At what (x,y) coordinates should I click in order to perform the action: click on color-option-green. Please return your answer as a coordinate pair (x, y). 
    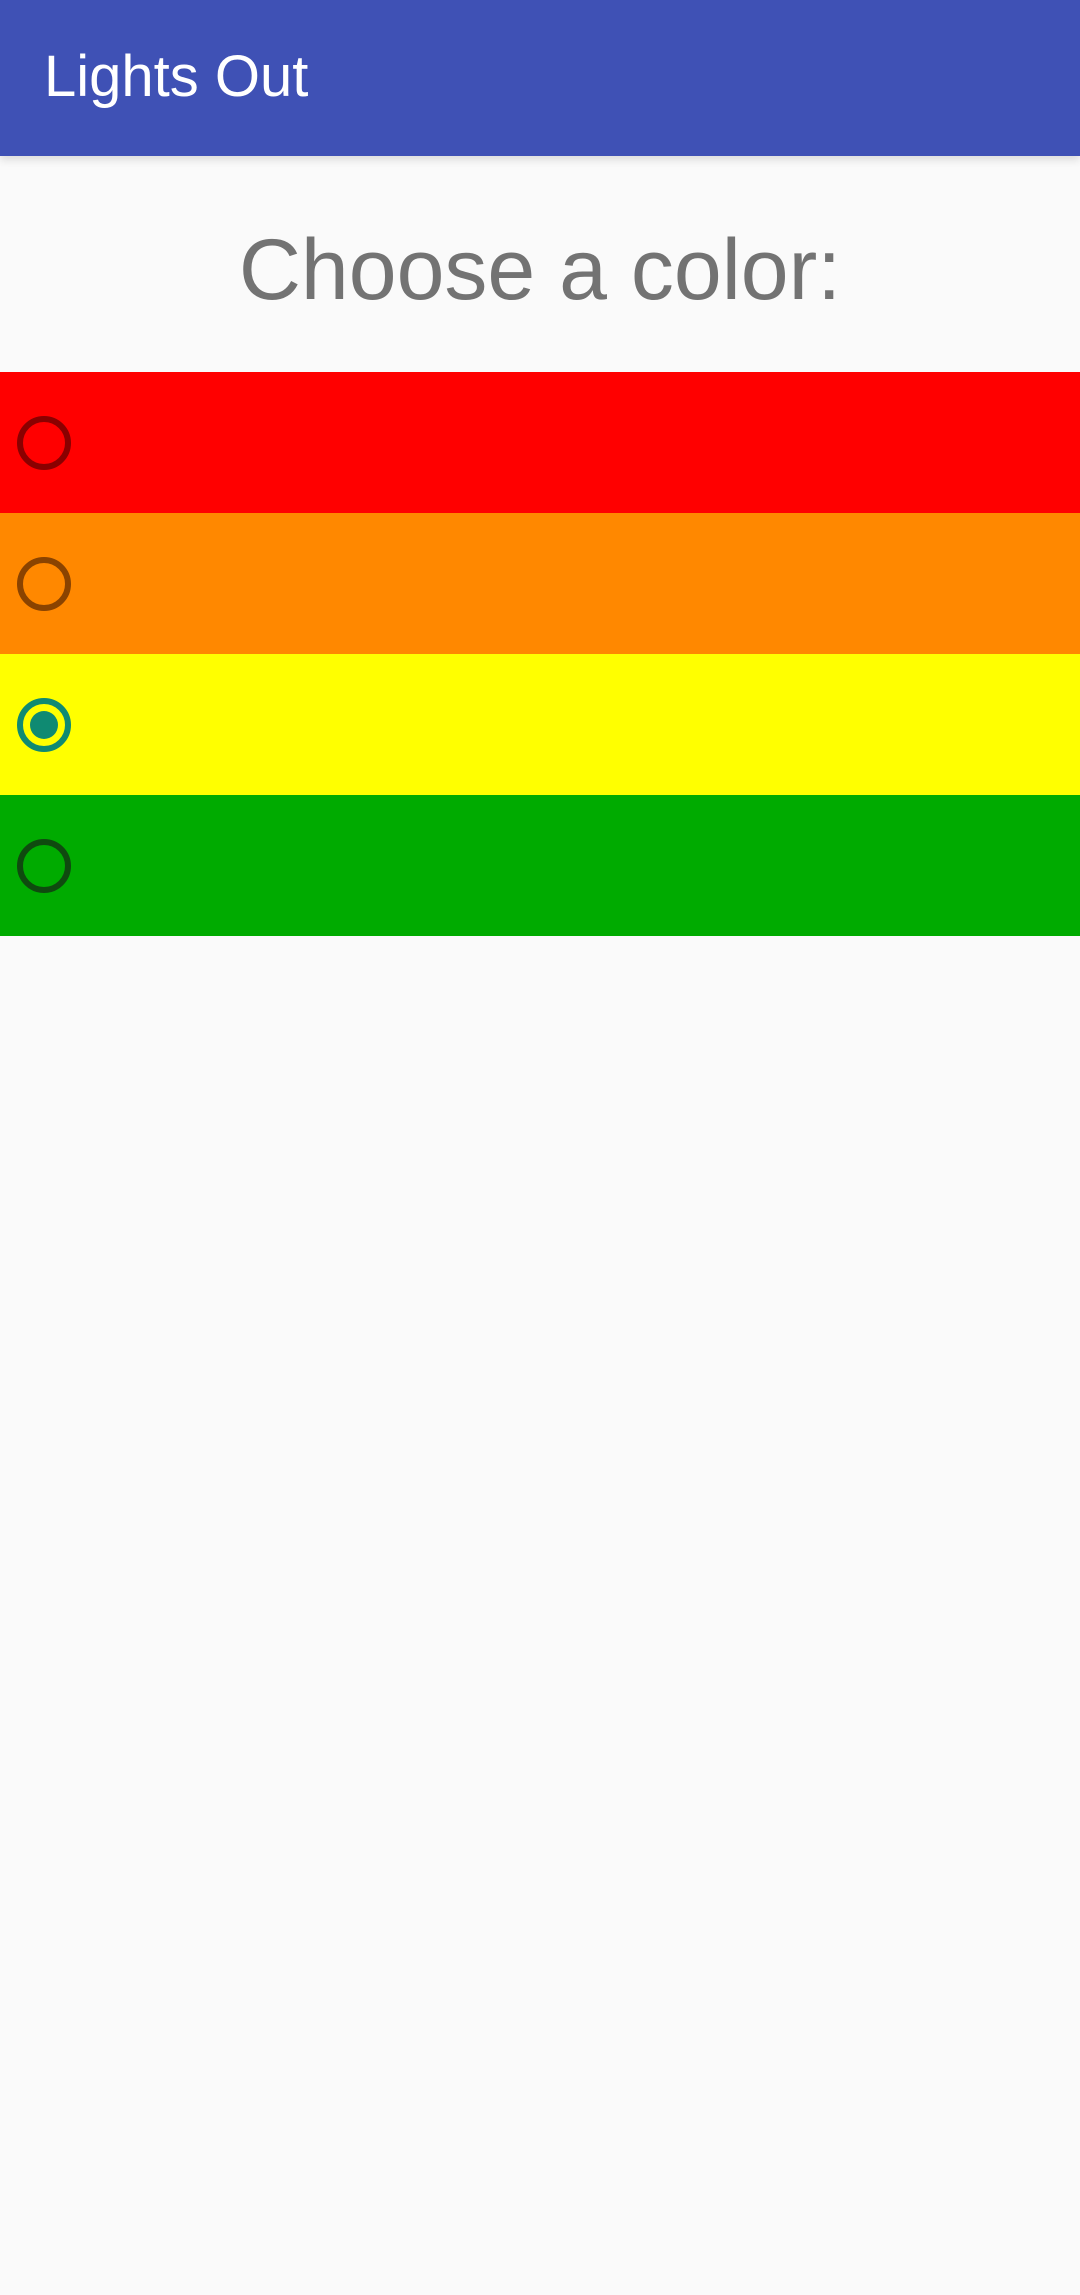
    Looking at the image, I should click on (540, 865).